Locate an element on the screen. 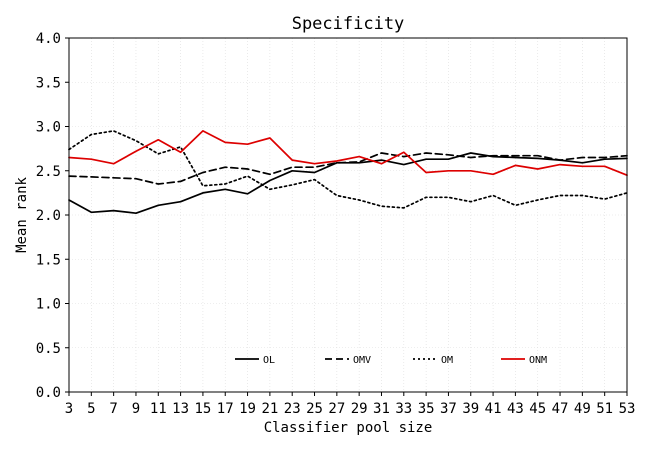 The height and width of the screenshot is (454, 650). y-tick-label: 1.5 is located at coordinates (48, 260).